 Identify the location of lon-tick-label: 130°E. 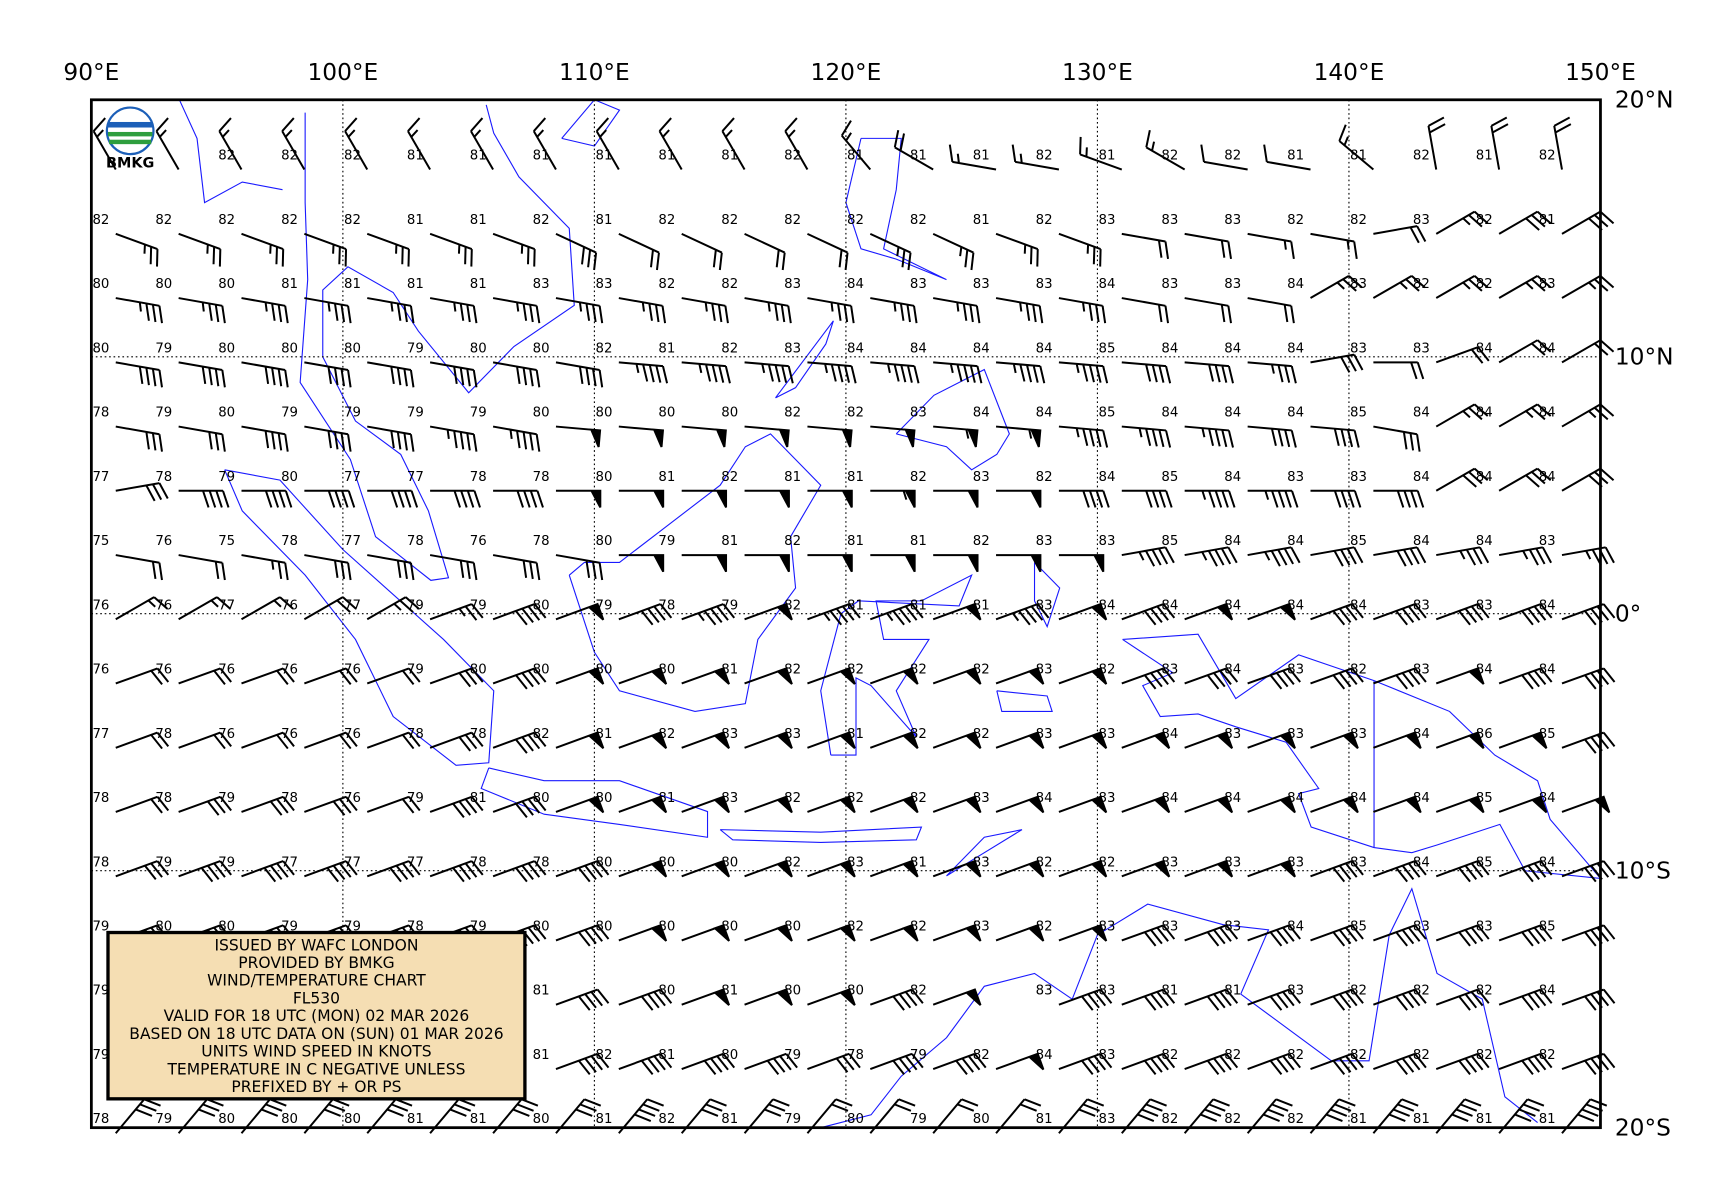
(1097, 72).